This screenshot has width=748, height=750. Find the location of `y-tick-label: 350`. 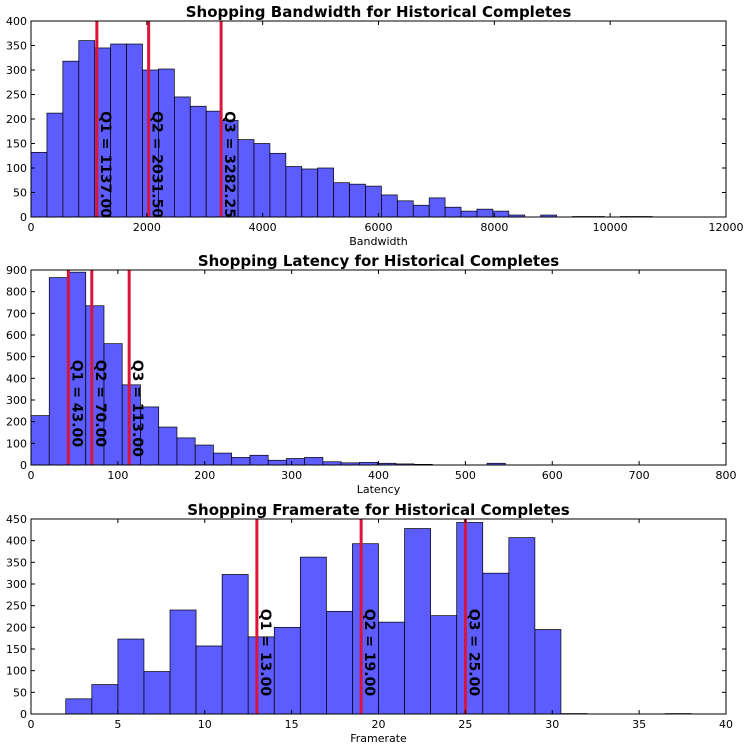

y-tick-label: 350 is located at coordinates (16, 562).